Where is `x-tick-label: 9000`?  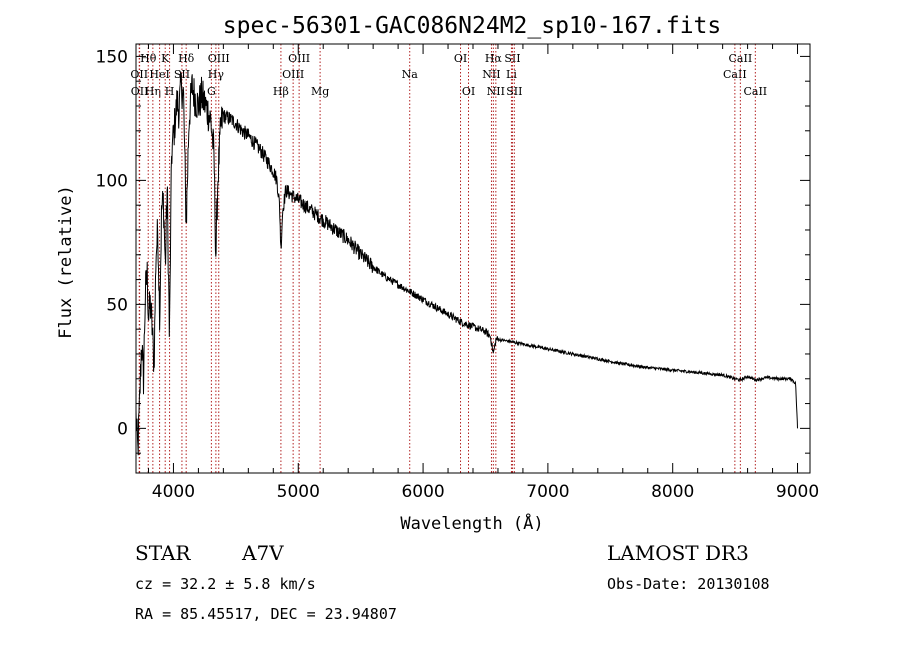
x-tick-label: 9000 is located at coordinates (797, 492).